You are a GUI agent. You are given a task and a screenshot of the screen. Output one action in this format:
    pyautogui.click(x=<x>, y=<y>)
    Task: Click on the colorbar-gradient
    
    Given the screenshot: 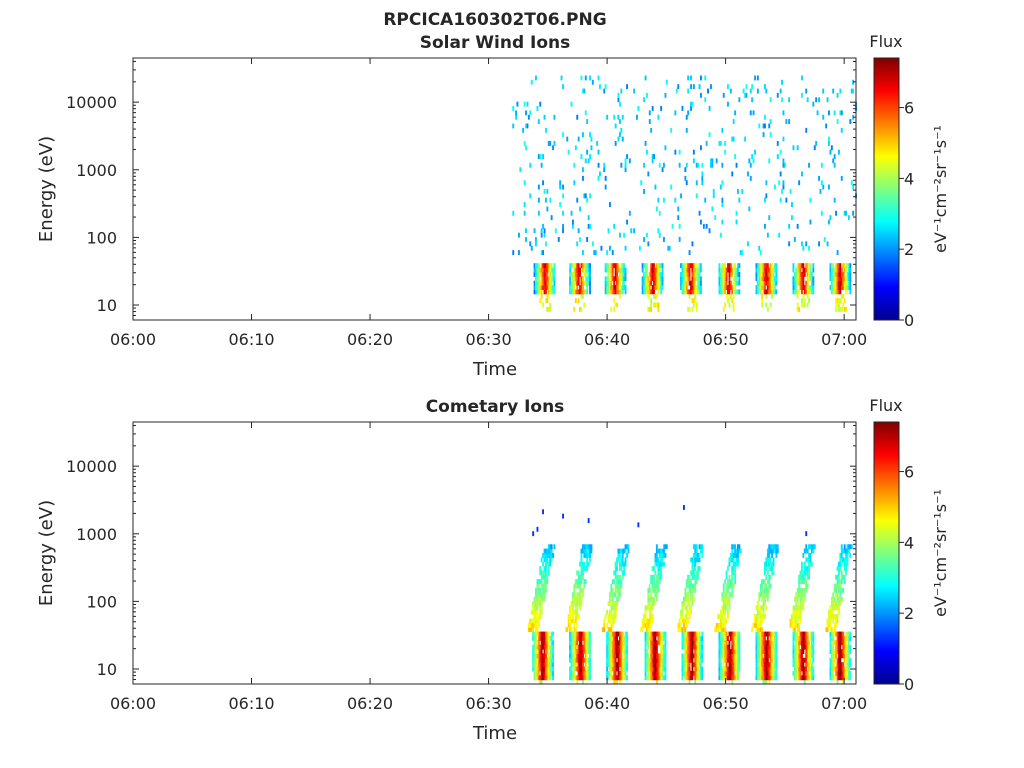 What is the action you would take?
    pyautogui.click(x=886, y=189)
    